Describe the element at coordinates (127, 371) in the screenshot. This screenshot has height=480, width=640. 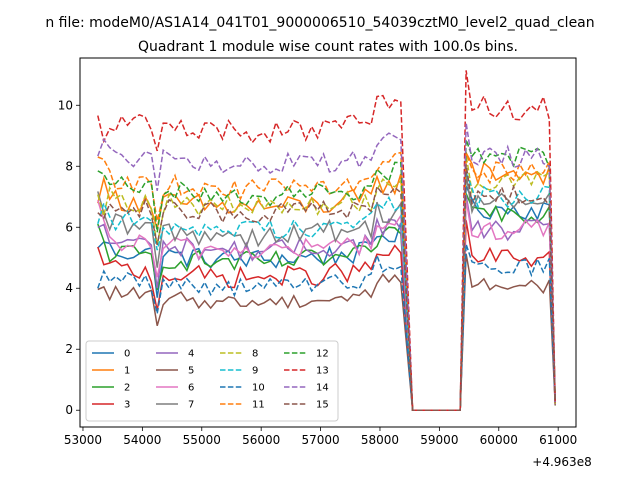
I see `legend-label-1: 1` at that location.